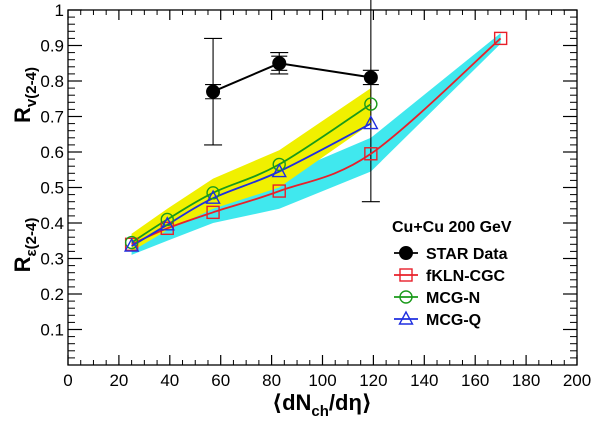  I want to click on y-axis-label-bottom-sub: ε(2-4), so click(31, 237).